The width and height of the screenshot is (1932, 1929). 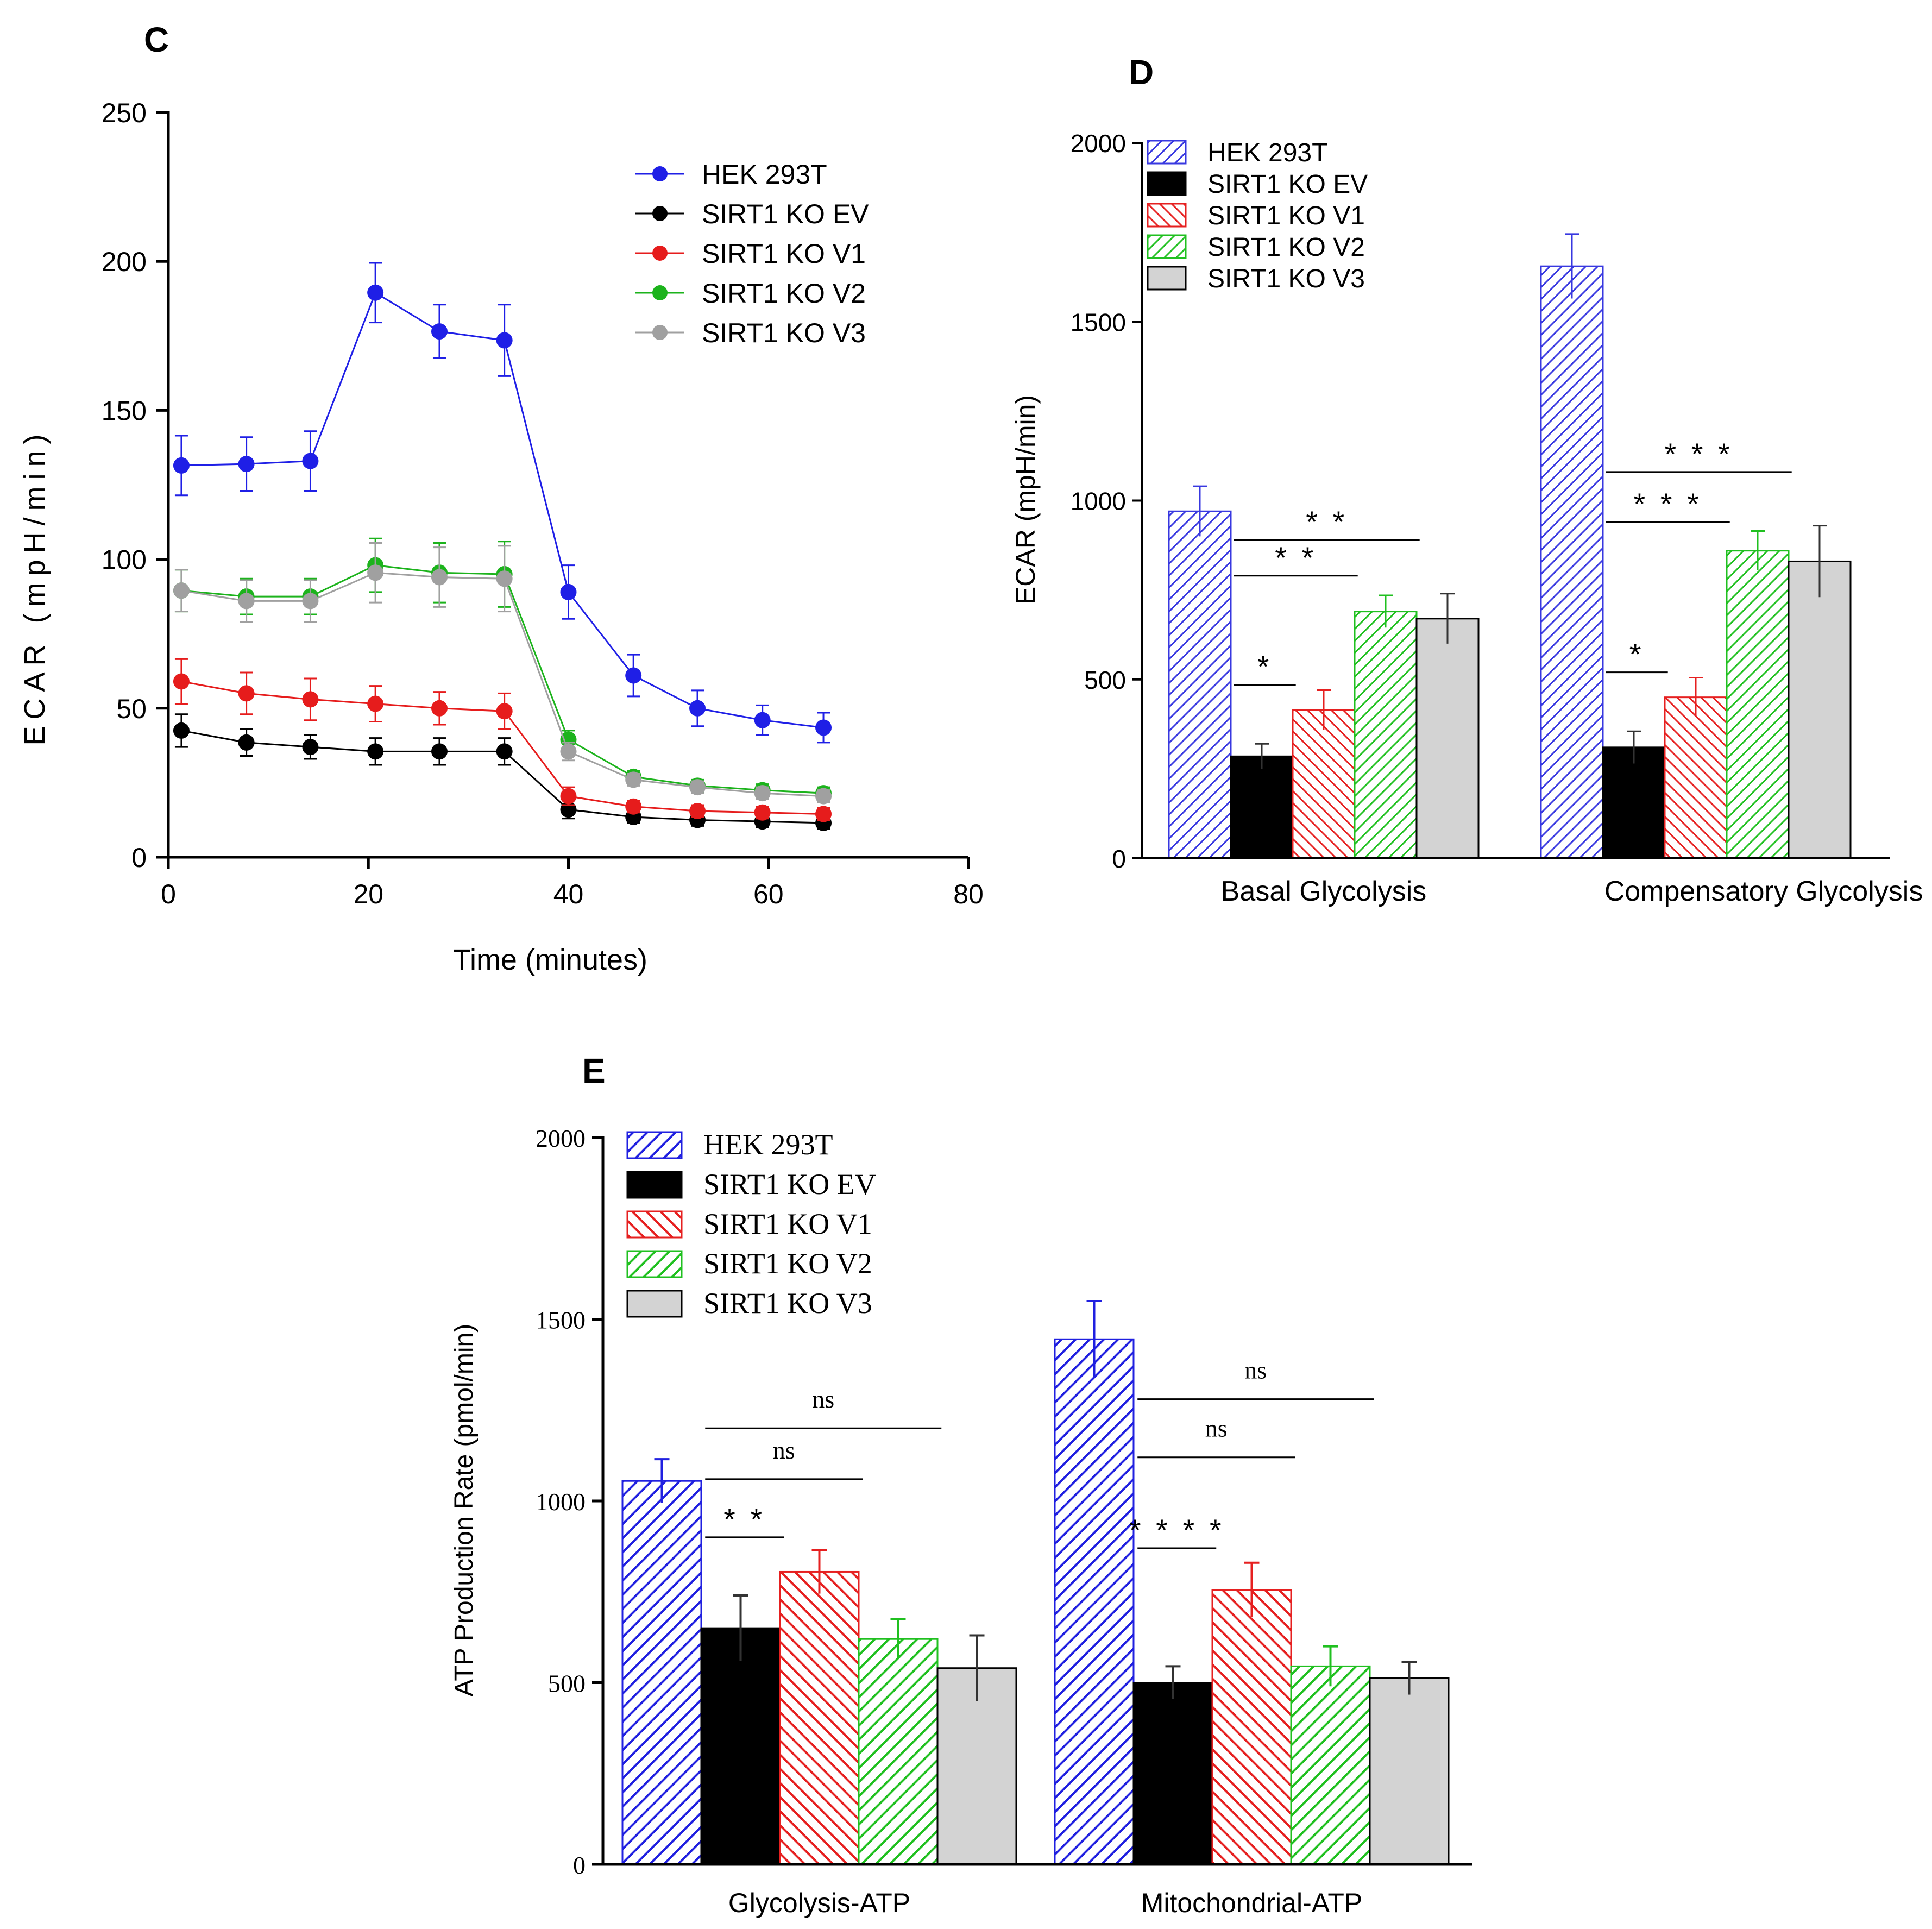 I want to click on panel-c-legend-label: SIRT1 KO V3, so click(x=784, y=333).